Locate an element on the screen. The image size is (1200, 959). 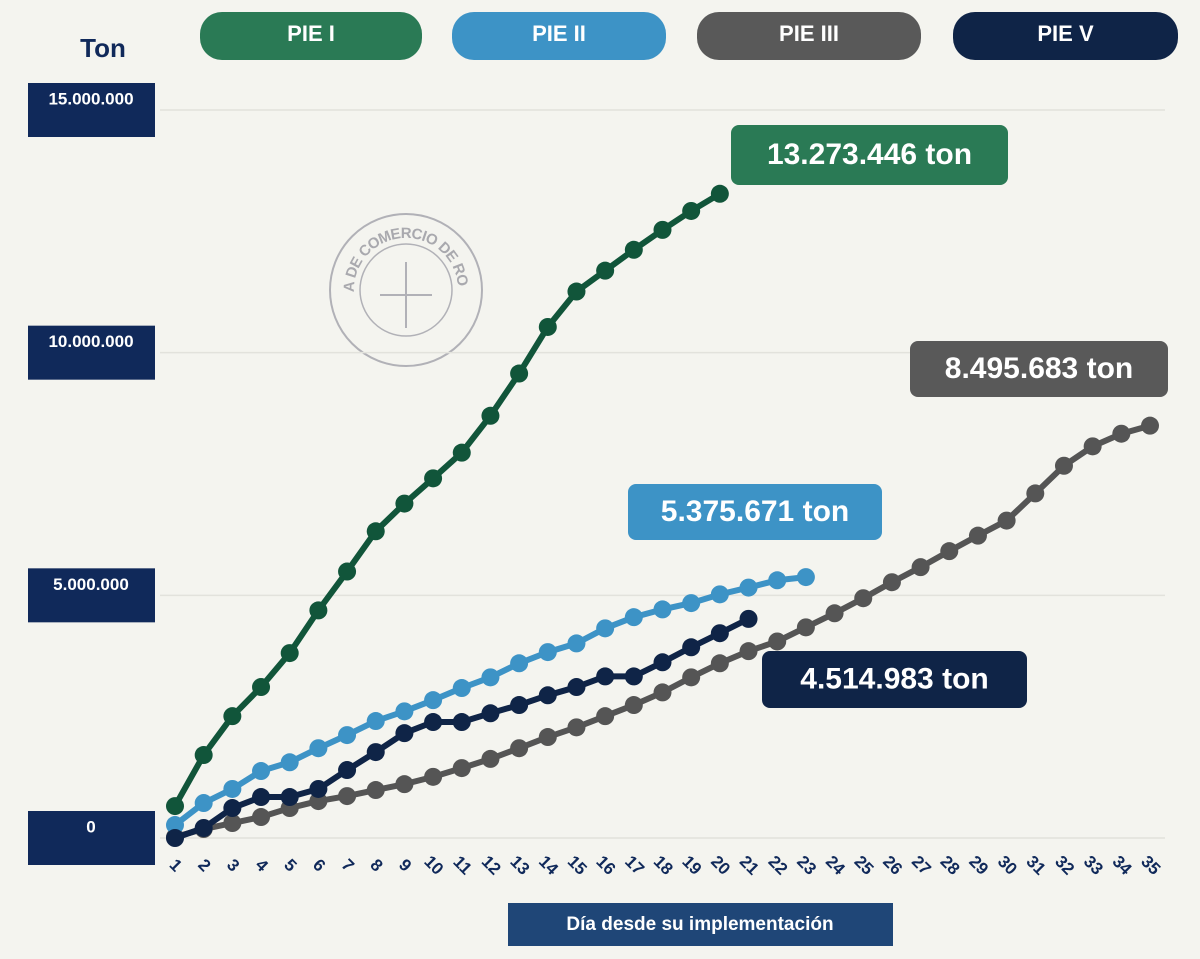
x-tick-label: 17 is located at coordinates (634, 865).